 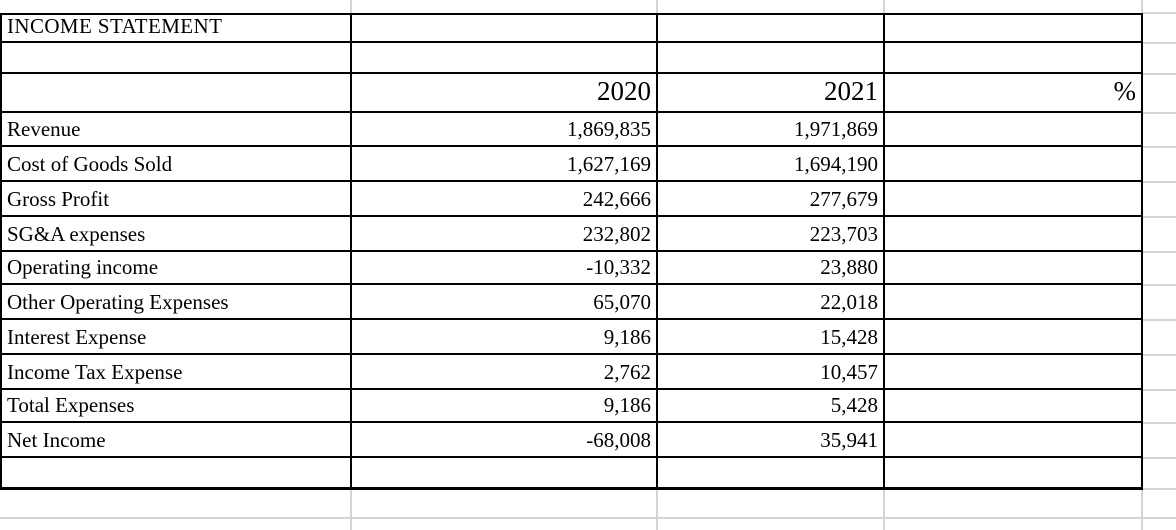 I want to click on cell-a14, so click(x=177, y=474).